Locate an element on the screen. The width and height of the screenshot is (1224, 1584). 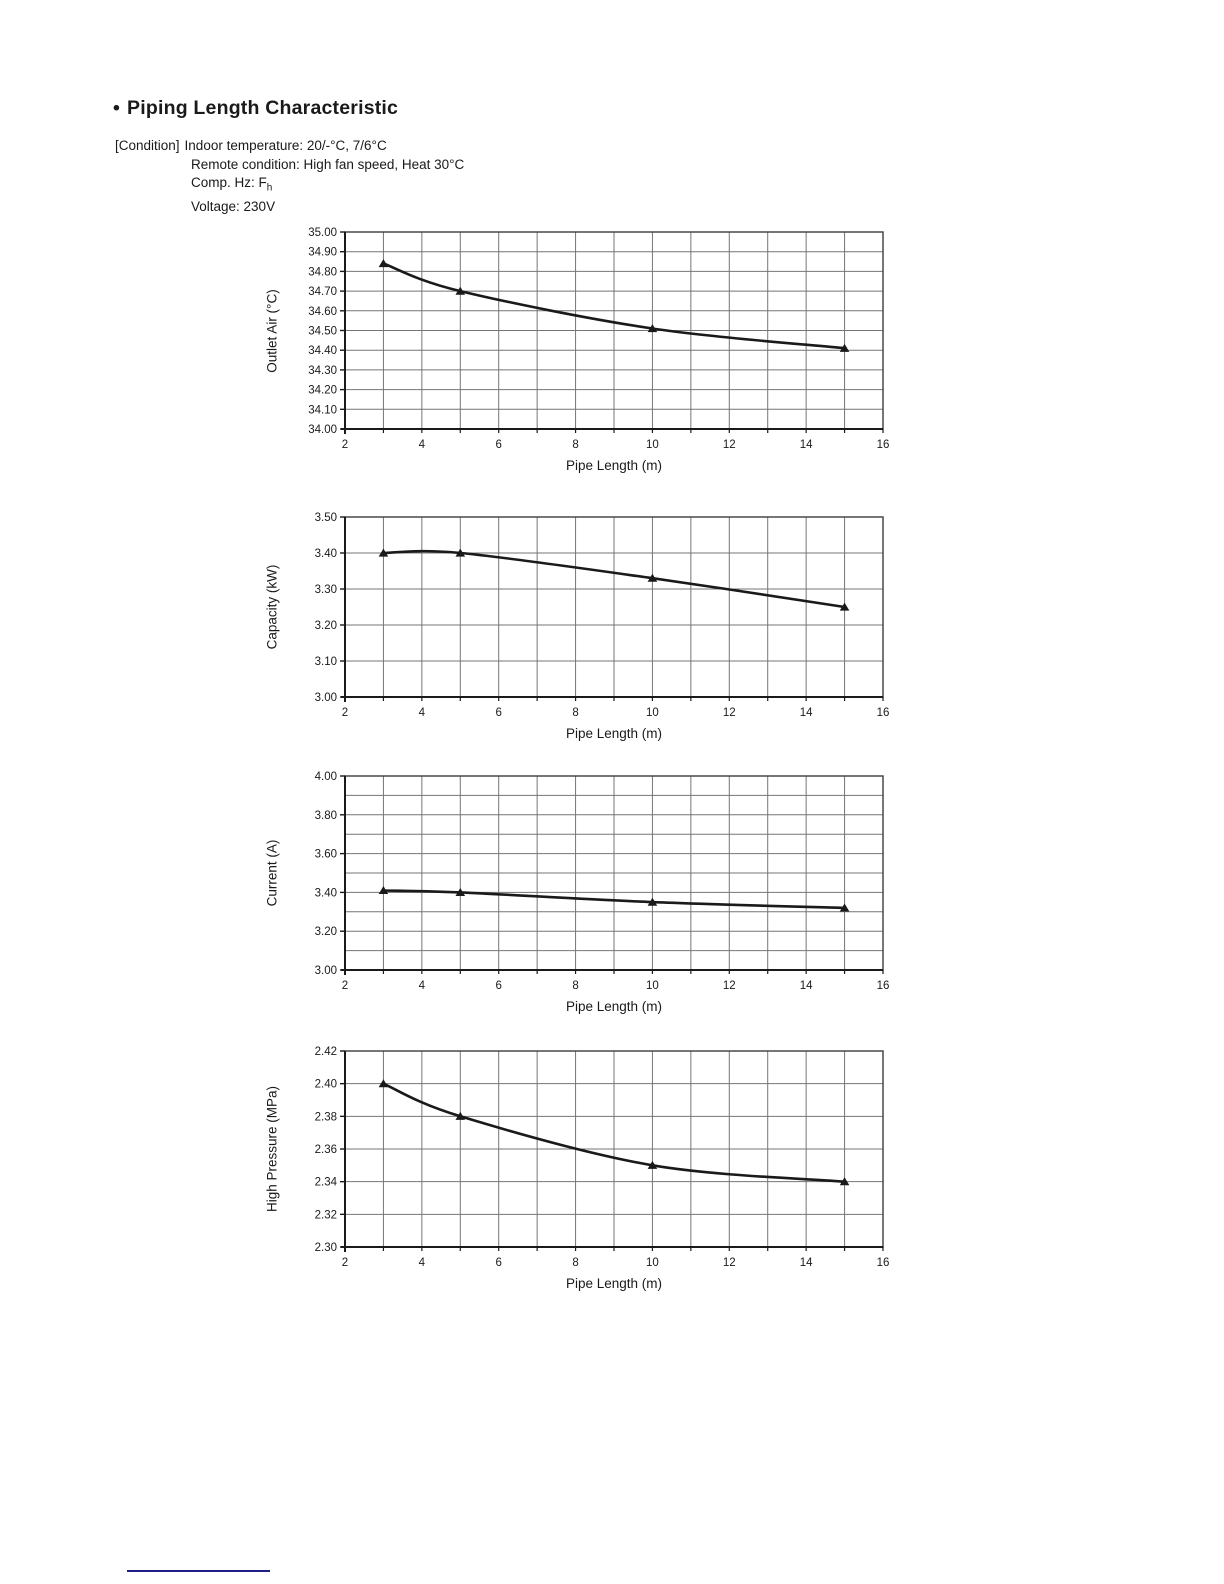
page-title: • Piping Length Characteristic is located at coordinates (255, 108).